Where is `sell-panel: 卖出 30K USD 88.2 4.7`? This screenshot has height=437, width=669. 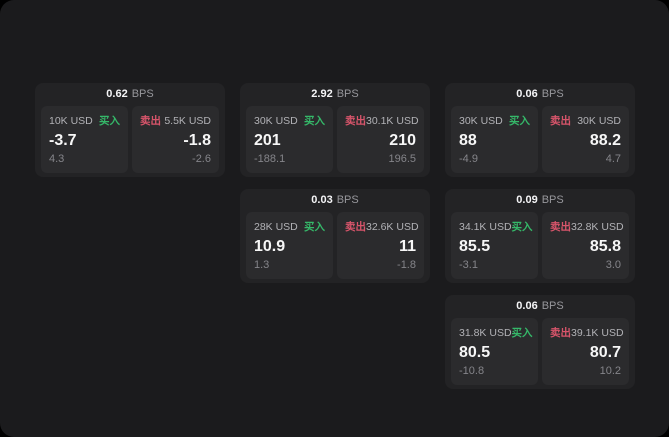 sell-panel: 卖出 30K USD 88.2 4.7 is located at coordinates (585, 139).